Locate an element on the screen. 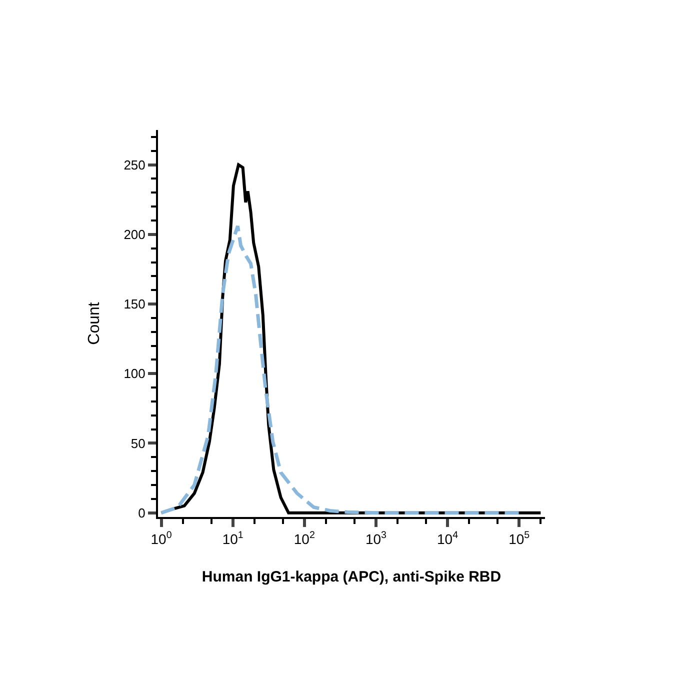 This screenshot has width=700, height=700. x-tick-label: 10$^{3}$ is located at coordinates (376, 538).